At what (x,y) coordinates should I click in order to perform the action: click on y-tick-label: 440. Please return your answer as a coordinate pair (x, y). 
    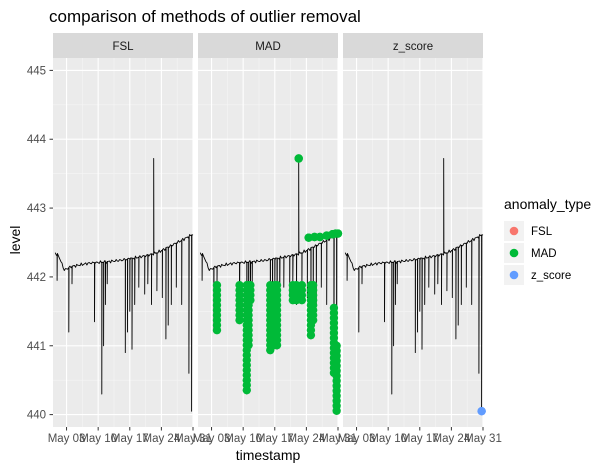
    Looking at the image, I should click on (36, 416).